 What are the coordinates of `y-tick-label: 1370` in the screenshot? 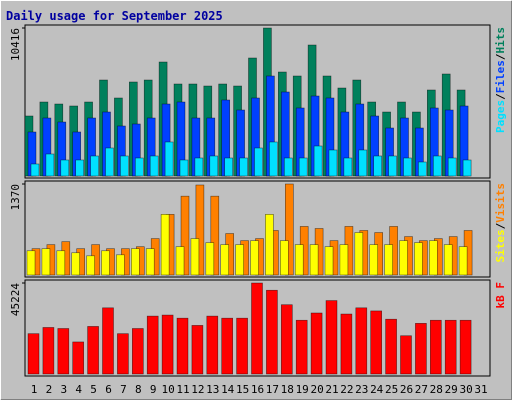 It's located at (15, 197).